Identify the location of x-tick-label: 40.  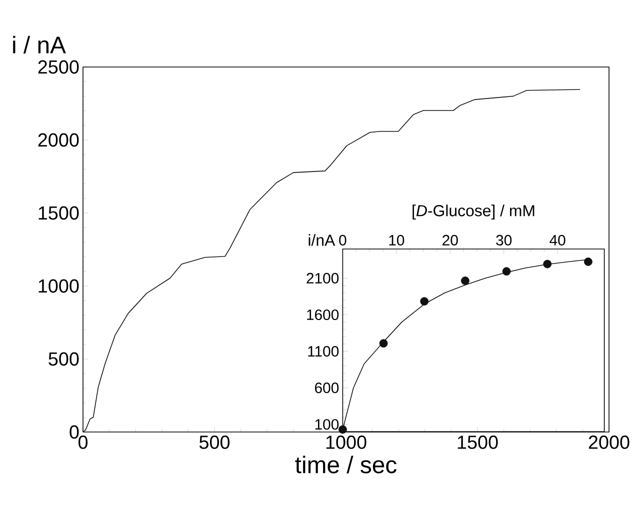
(558, 240).